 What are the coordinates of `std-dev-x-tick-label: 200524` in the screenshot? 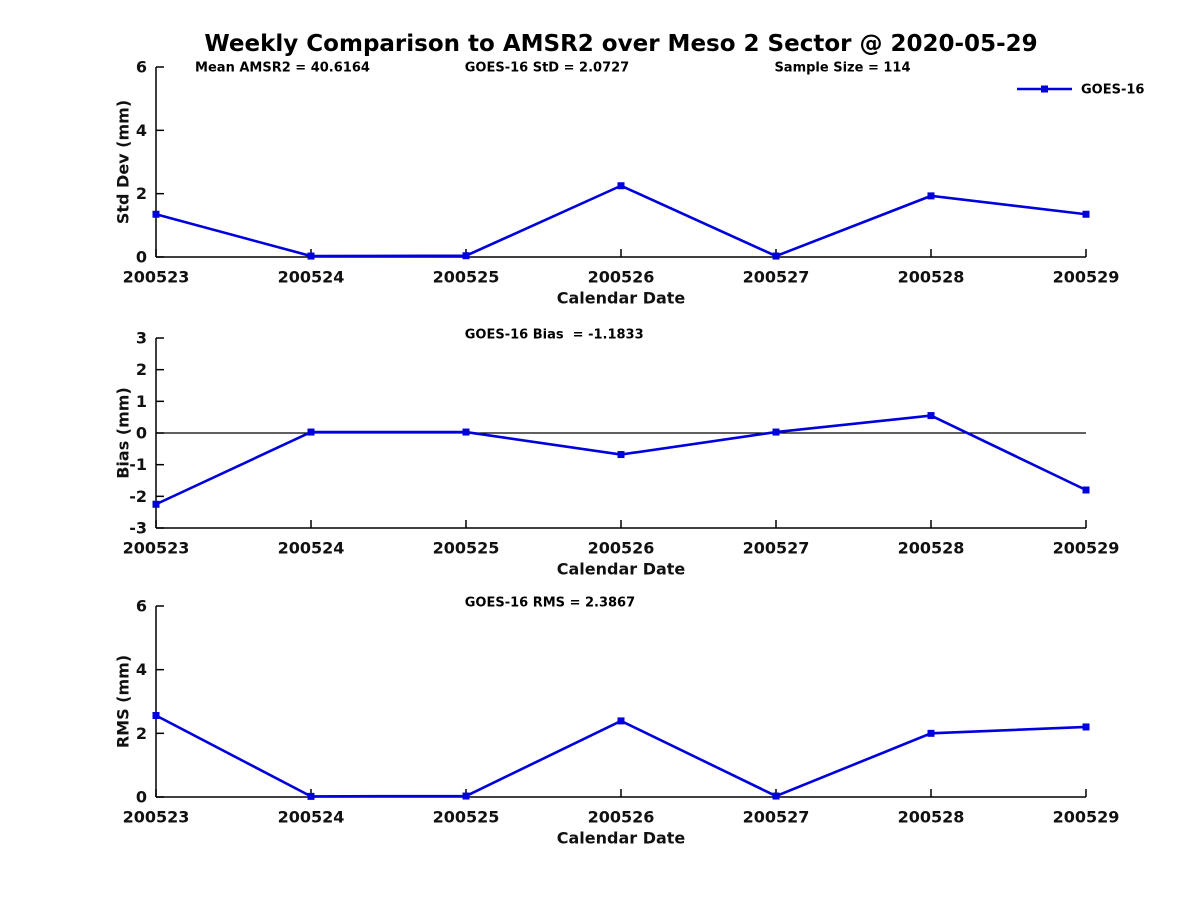 It's located at (311, 277).